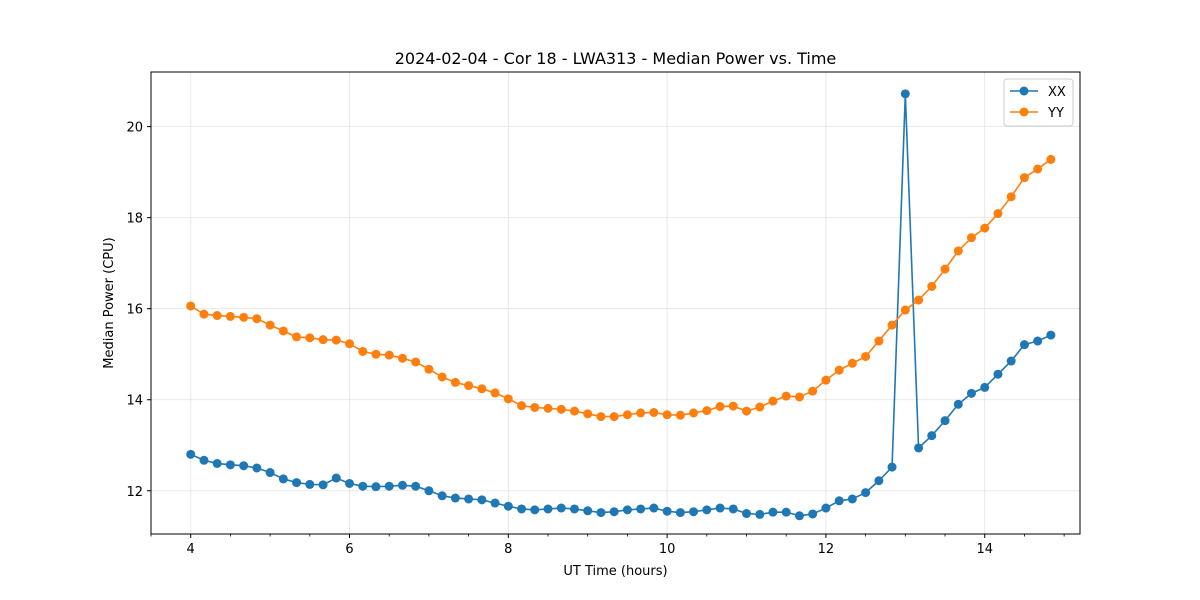 The width and height of the screenshot is (1200, 600). I want to click on y-axis-label: Median Power (CPU), so click(109, 302).